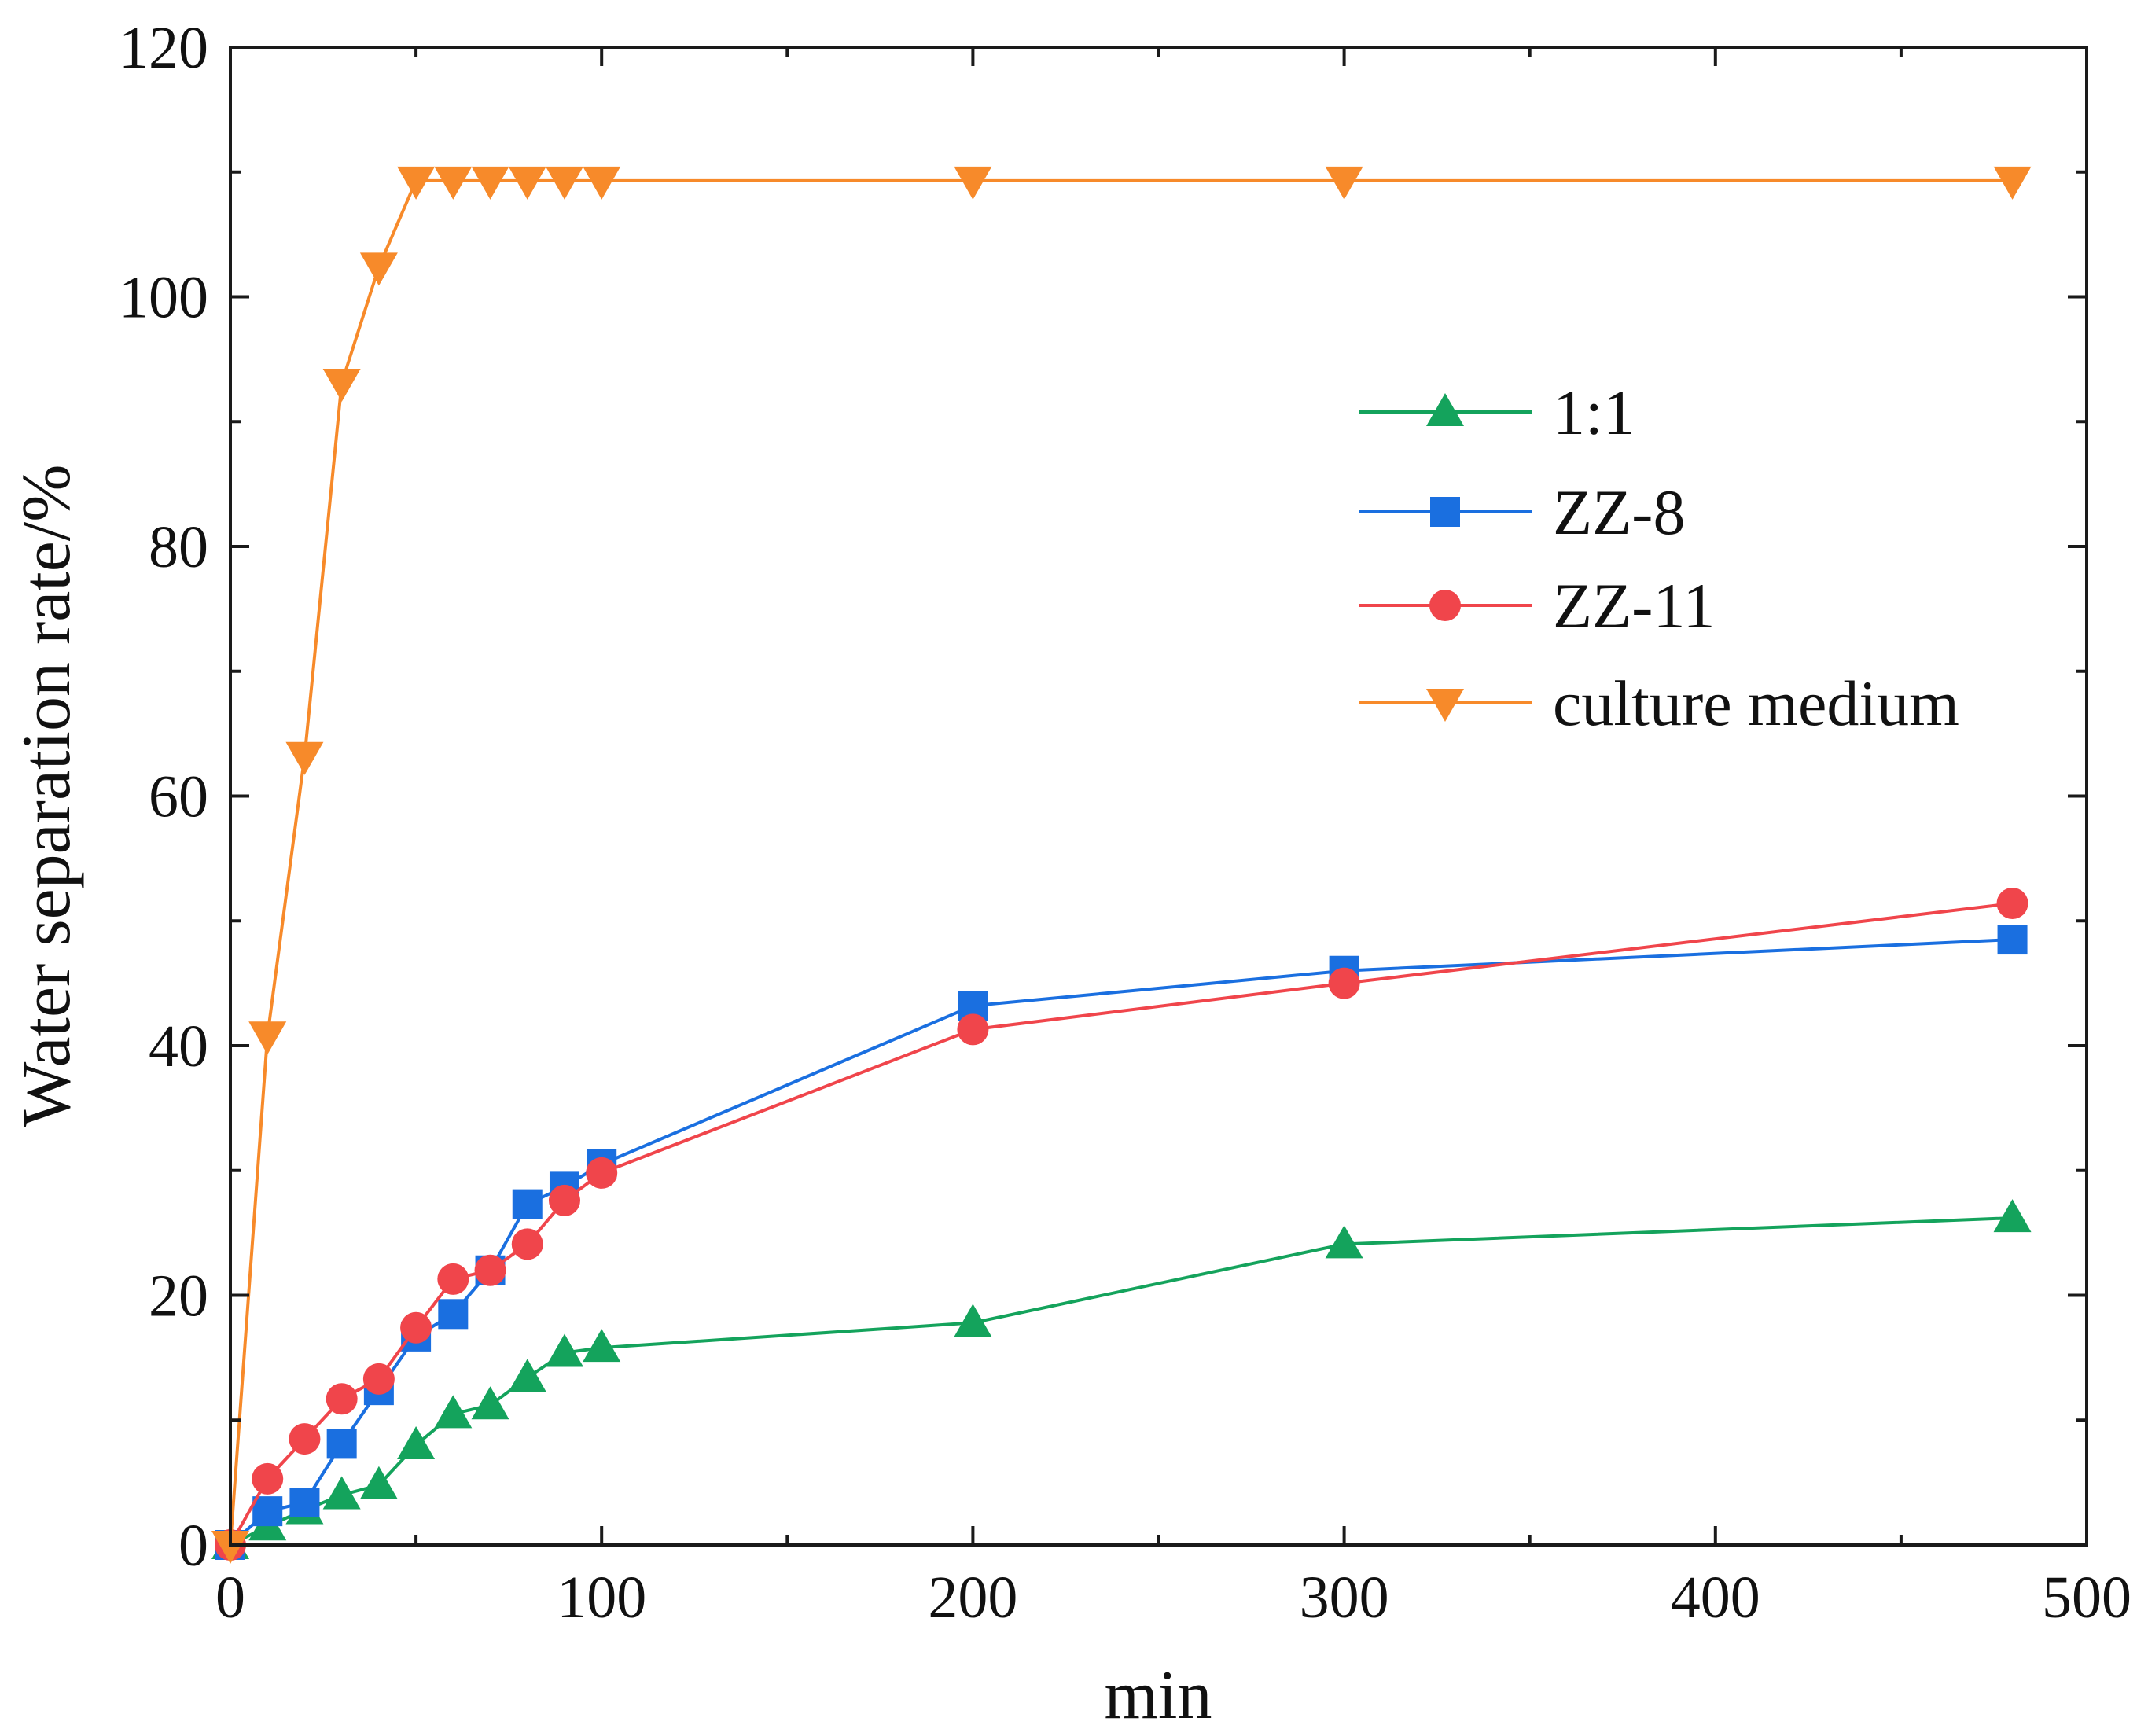  Describe the element at coordinates (1634, 606) in the screenshot. I see `legend-label: ZZ-11` at that location.